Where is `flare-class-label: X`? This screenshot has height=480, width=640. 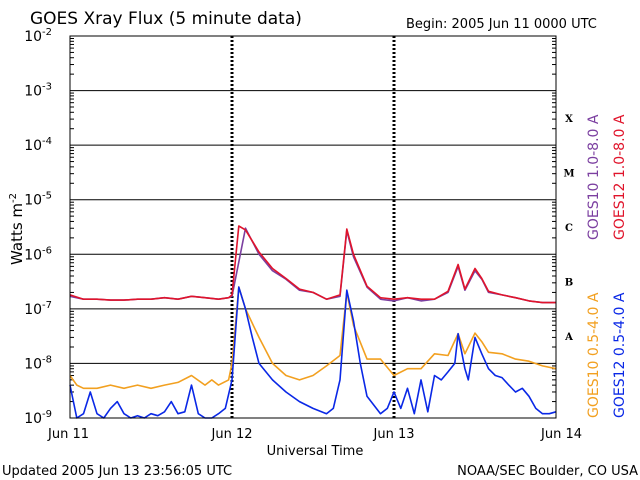 flare-class-label: X is located at coordinates (569, 119).